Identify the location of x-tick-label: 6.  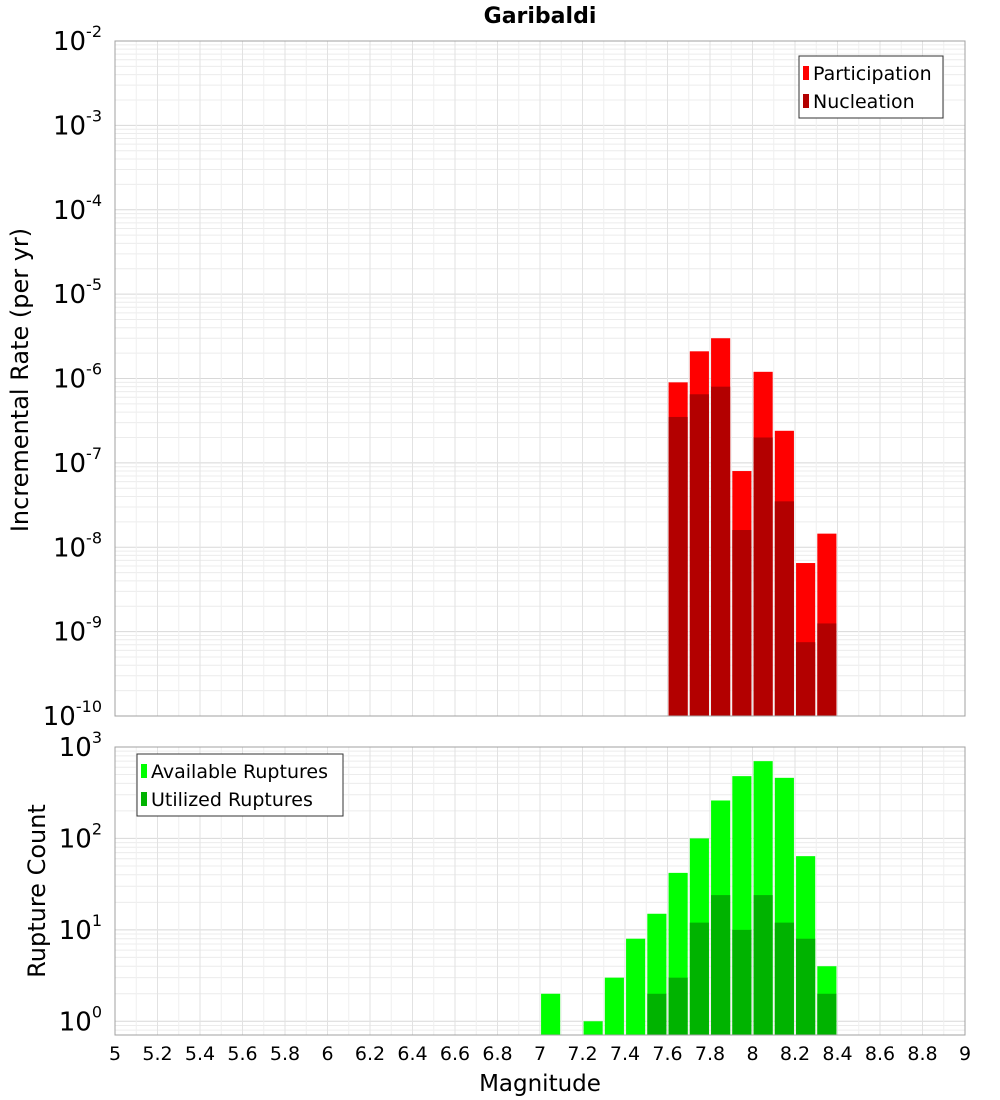
(327, 1054).